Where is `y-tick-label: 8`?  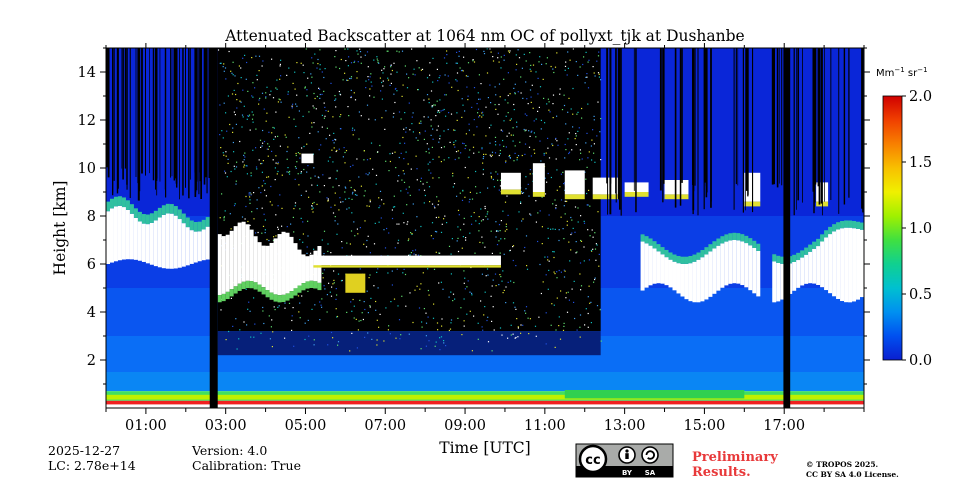 y-tick-label: 8 is located at coordinates (91, 217).